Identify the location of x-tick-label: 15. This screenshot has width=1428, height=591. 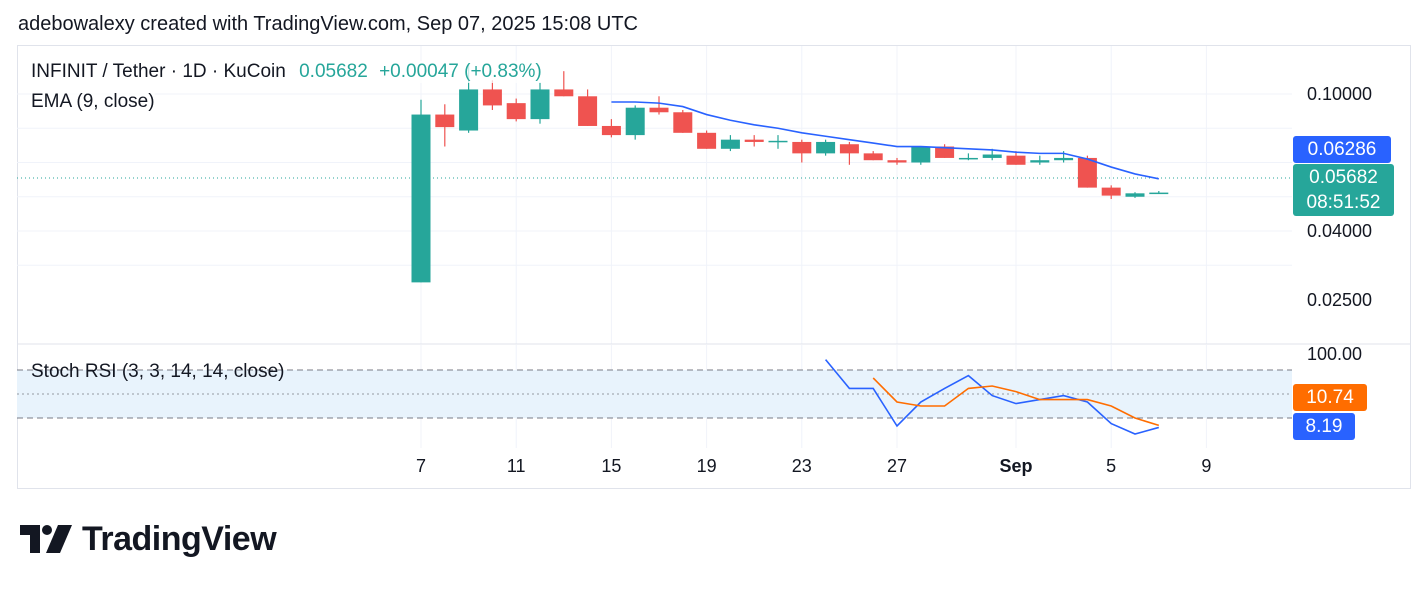
(611, 466).